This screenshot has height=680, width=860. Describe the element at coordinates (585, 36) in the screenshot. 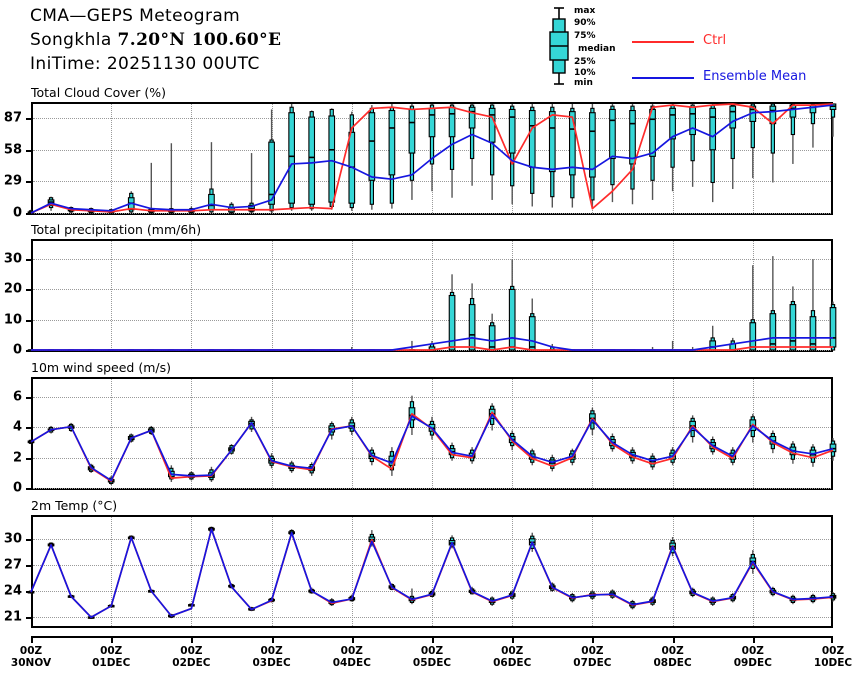

I see `legend-label-75pct: 75%` at that location.